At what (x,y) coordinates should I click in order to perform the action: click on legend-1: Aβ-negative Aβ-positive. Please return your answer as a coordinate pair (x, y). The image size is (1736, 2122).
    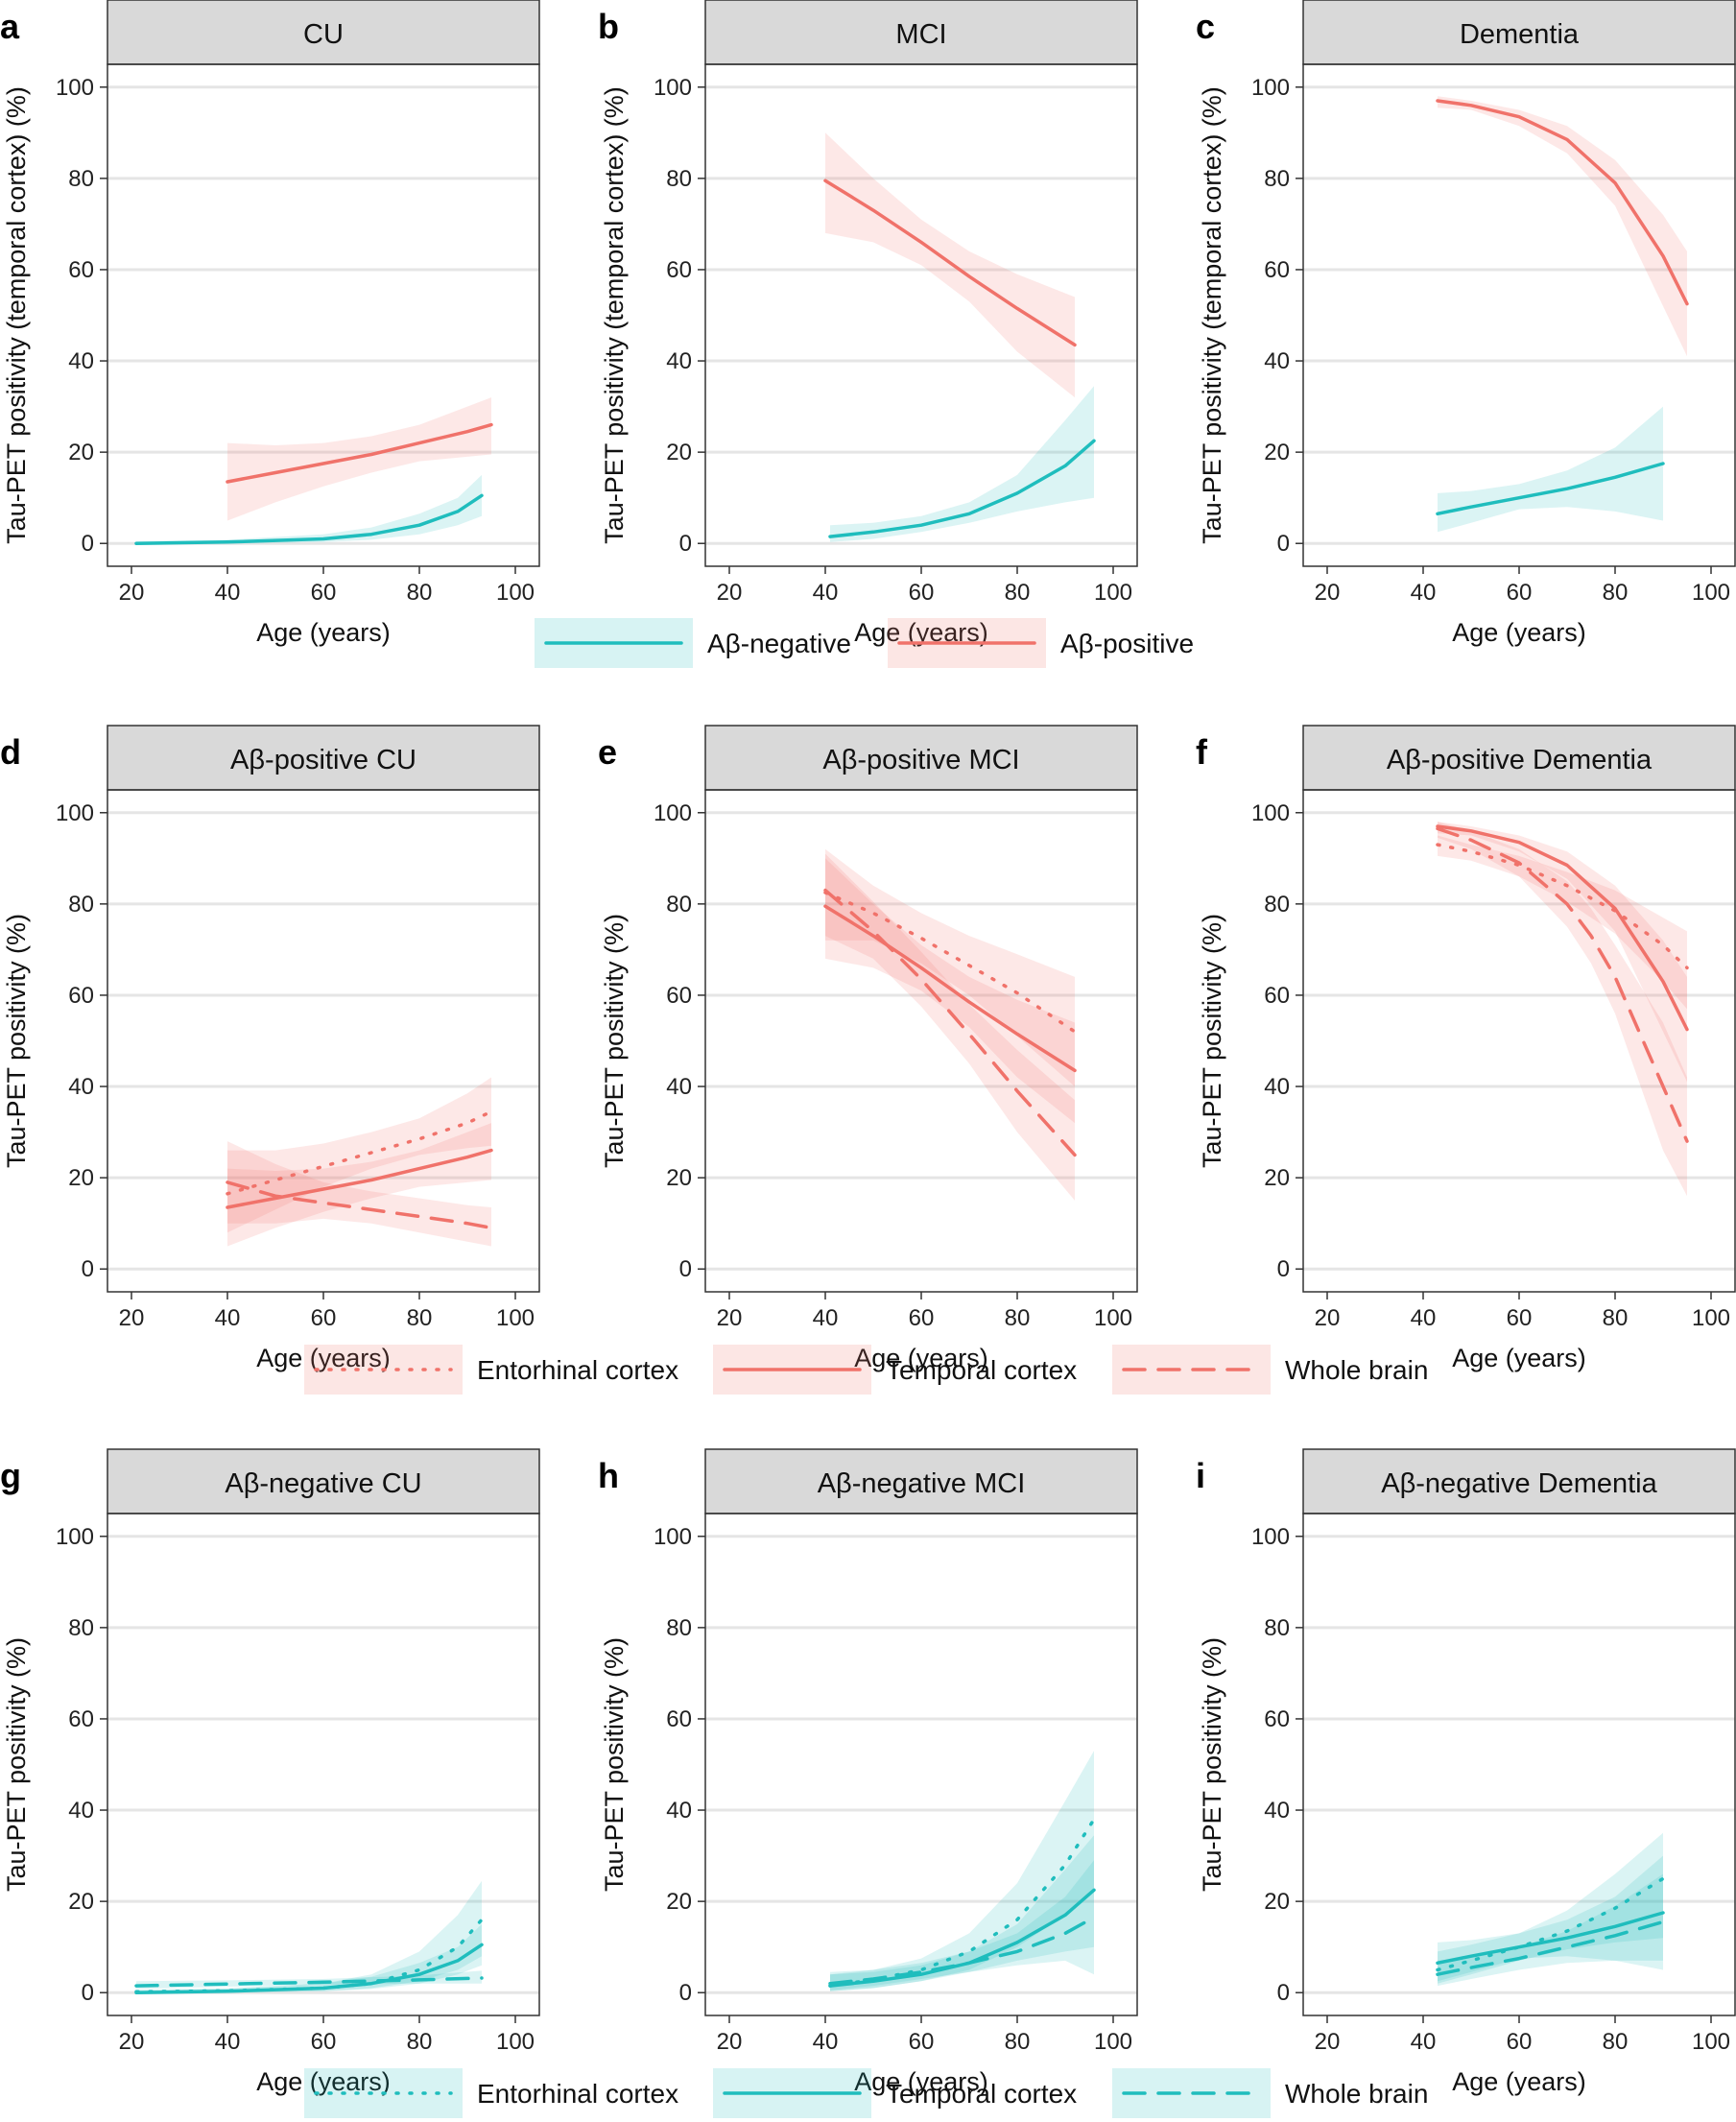
    Looking at the image, I should click on (864, 643).